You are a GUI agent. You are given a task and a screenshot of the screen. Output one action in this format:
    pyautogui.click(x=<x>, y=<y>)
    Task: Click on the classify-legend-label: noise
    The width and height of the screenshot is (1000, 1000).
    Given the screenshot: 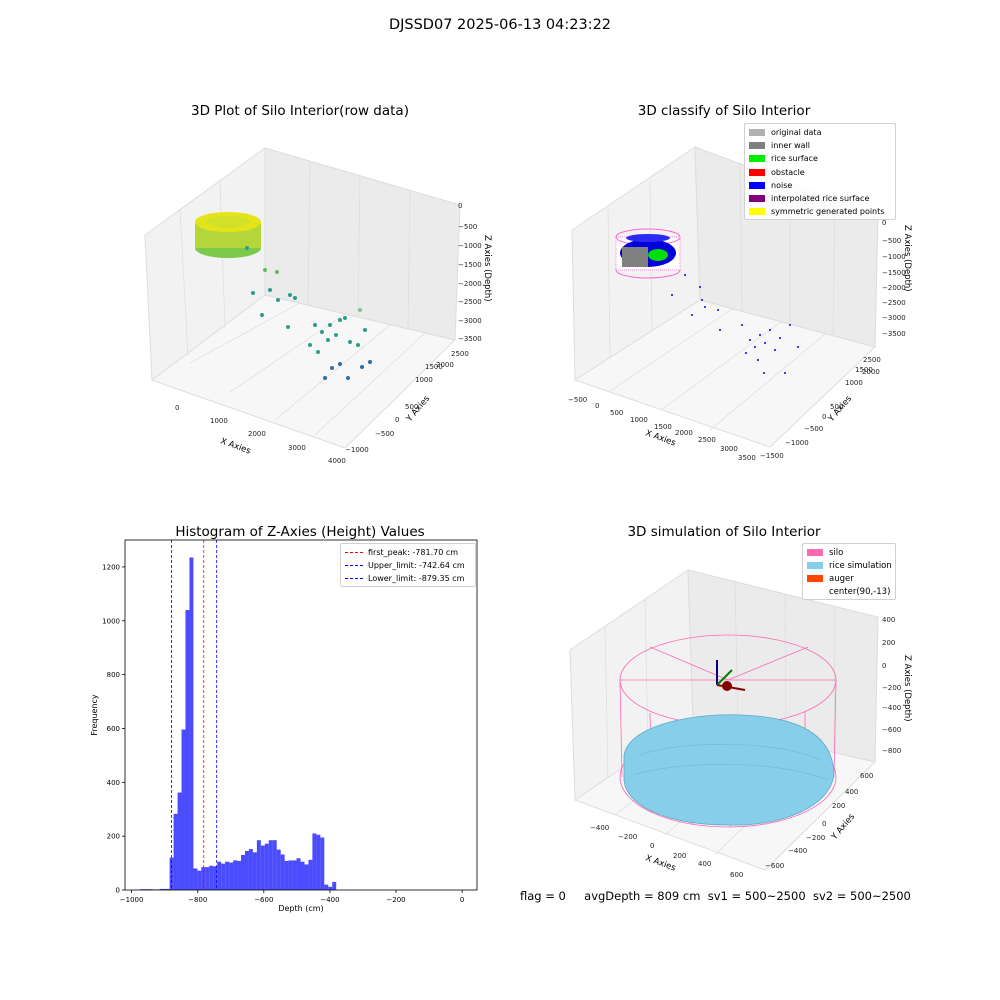 What is the action you would take?
    pyautogui.click(x=782, y=185)
    